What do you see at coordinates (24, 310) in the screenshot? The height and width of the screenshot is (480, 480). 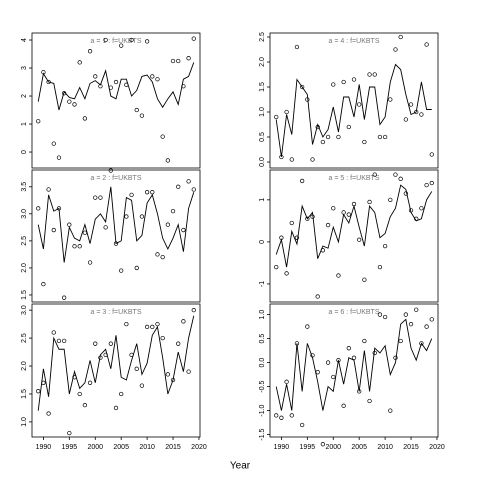 I see `y-tick-label: 3.0` at bounding box center [24, 310].